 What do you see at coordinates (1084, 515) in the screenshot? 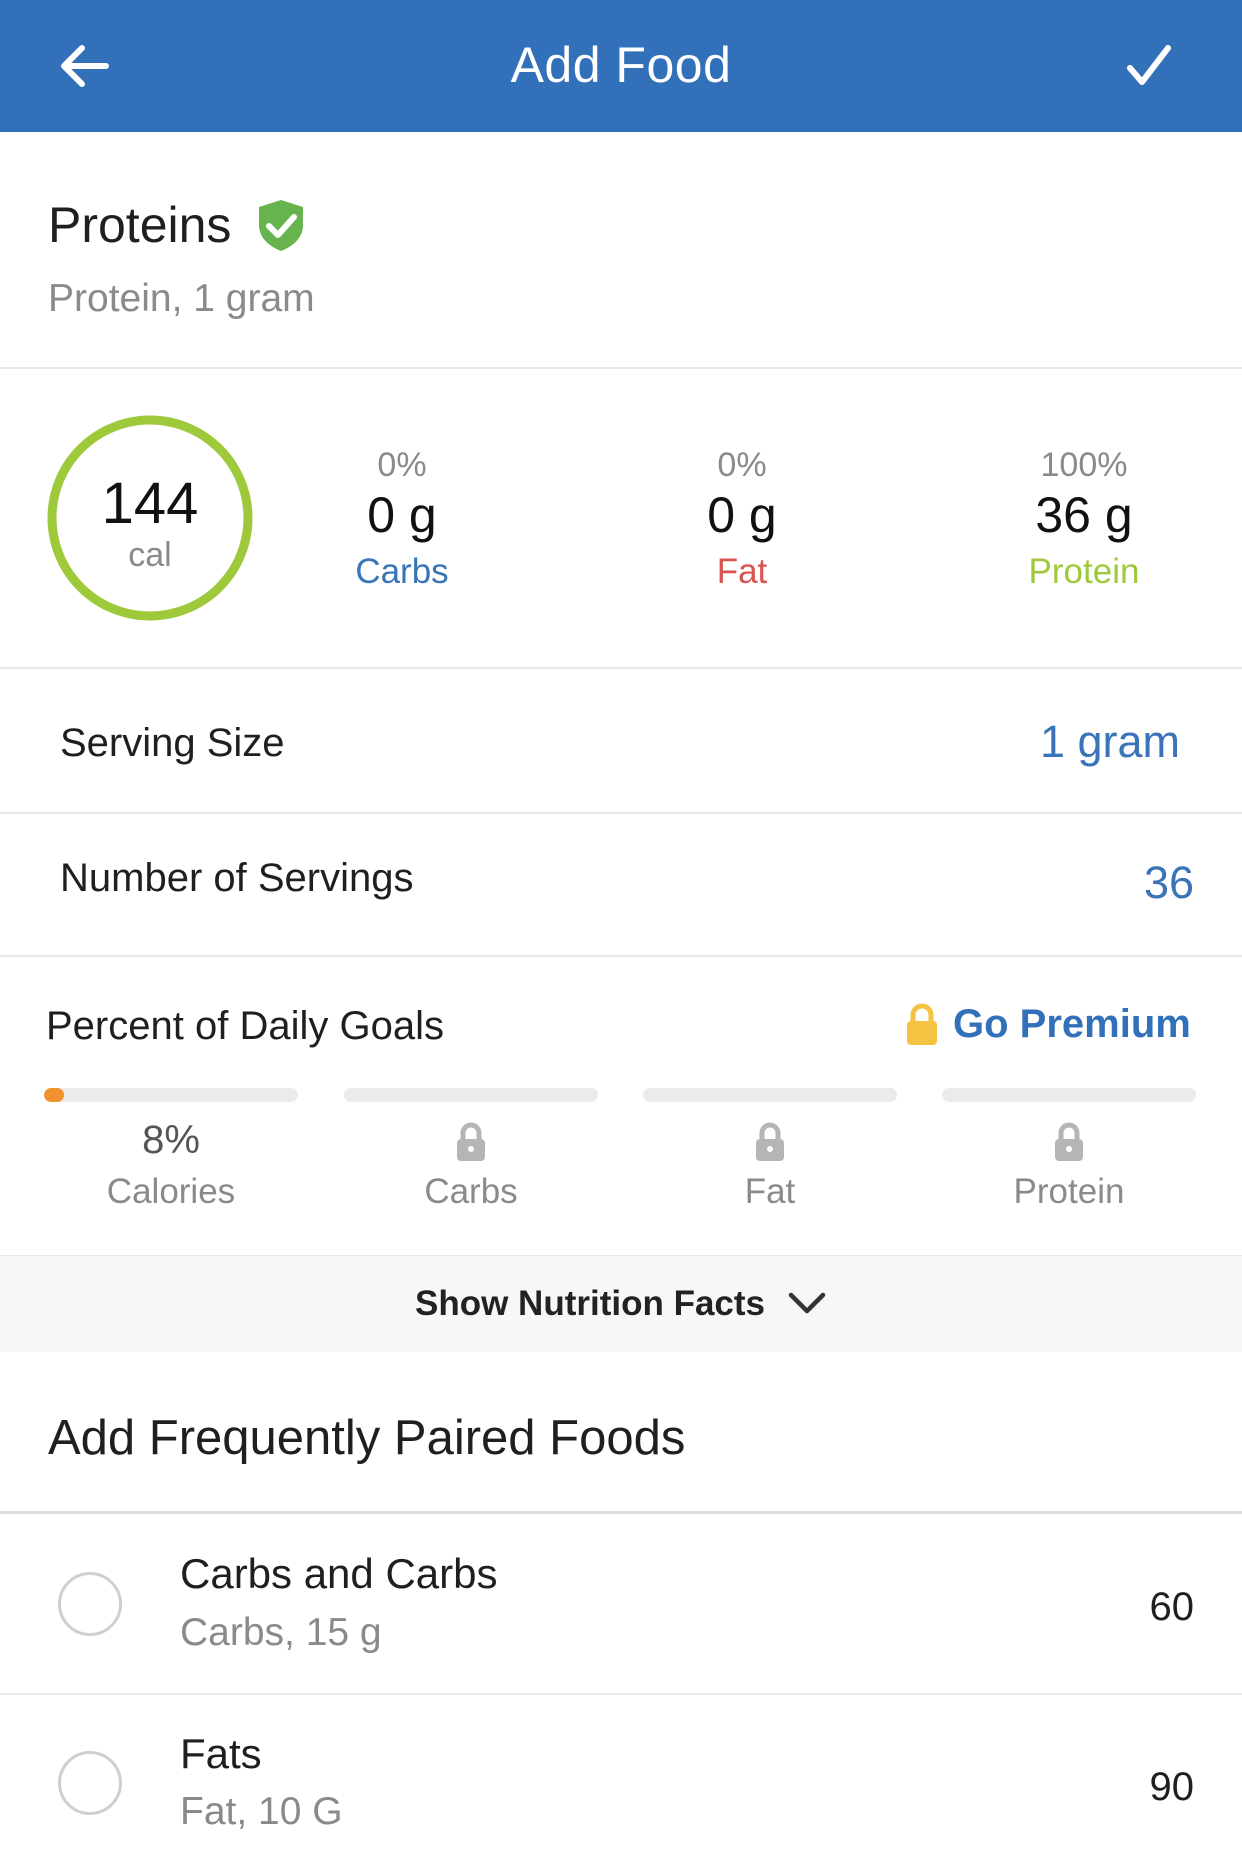
I see `macro-amount: 36 g` at bounding box center [1084, 515].